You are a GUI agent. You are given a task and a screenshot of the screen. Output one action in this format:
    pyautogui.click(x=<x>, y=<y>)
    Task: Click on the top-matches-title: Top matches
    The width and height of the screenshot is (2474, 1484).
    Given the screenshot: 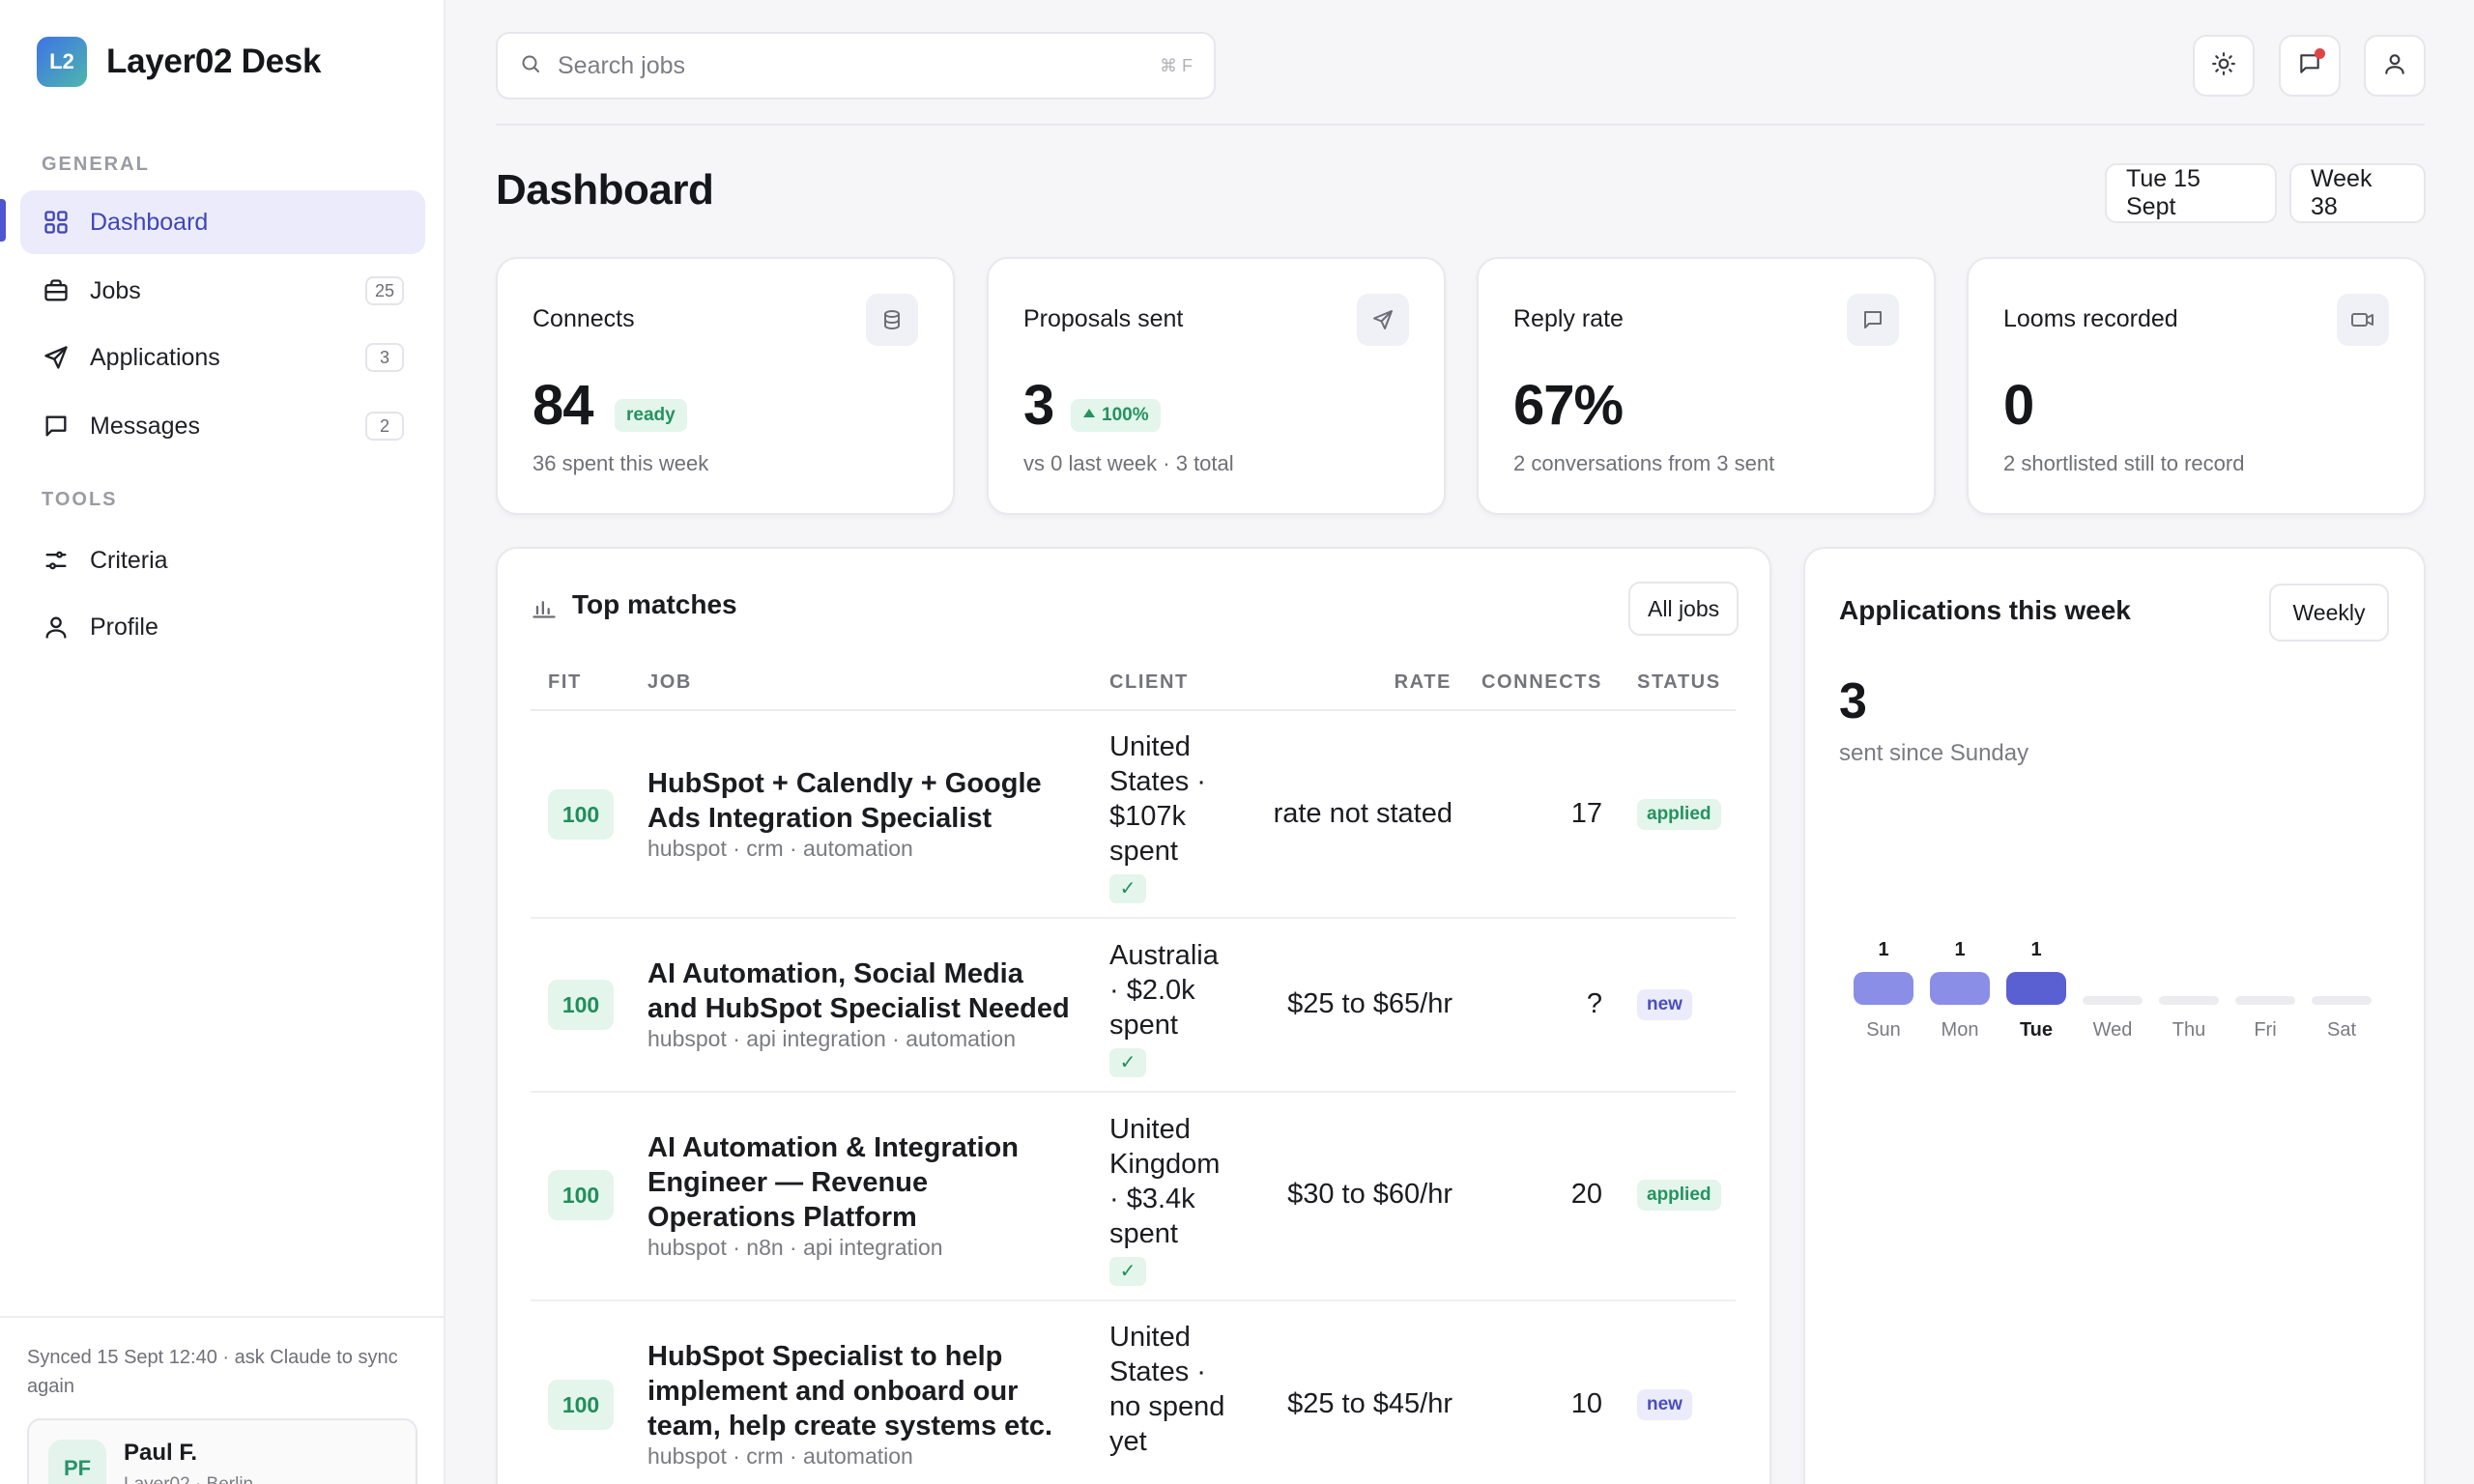 What is the action you would take?
    pyautogui.click(x=654, y=604)
    